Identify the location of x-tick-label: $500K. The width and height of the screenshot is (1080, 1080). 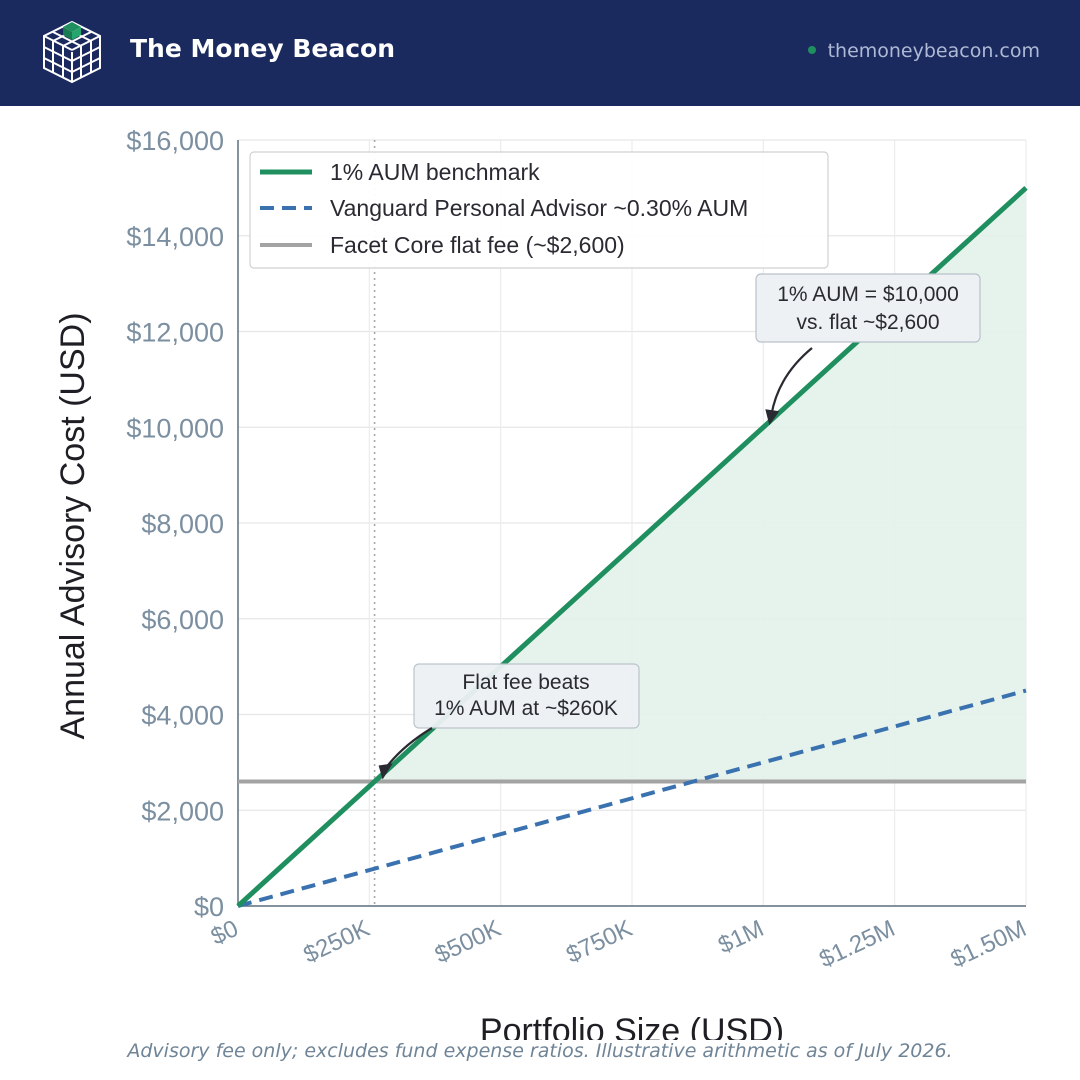
(468, 942).